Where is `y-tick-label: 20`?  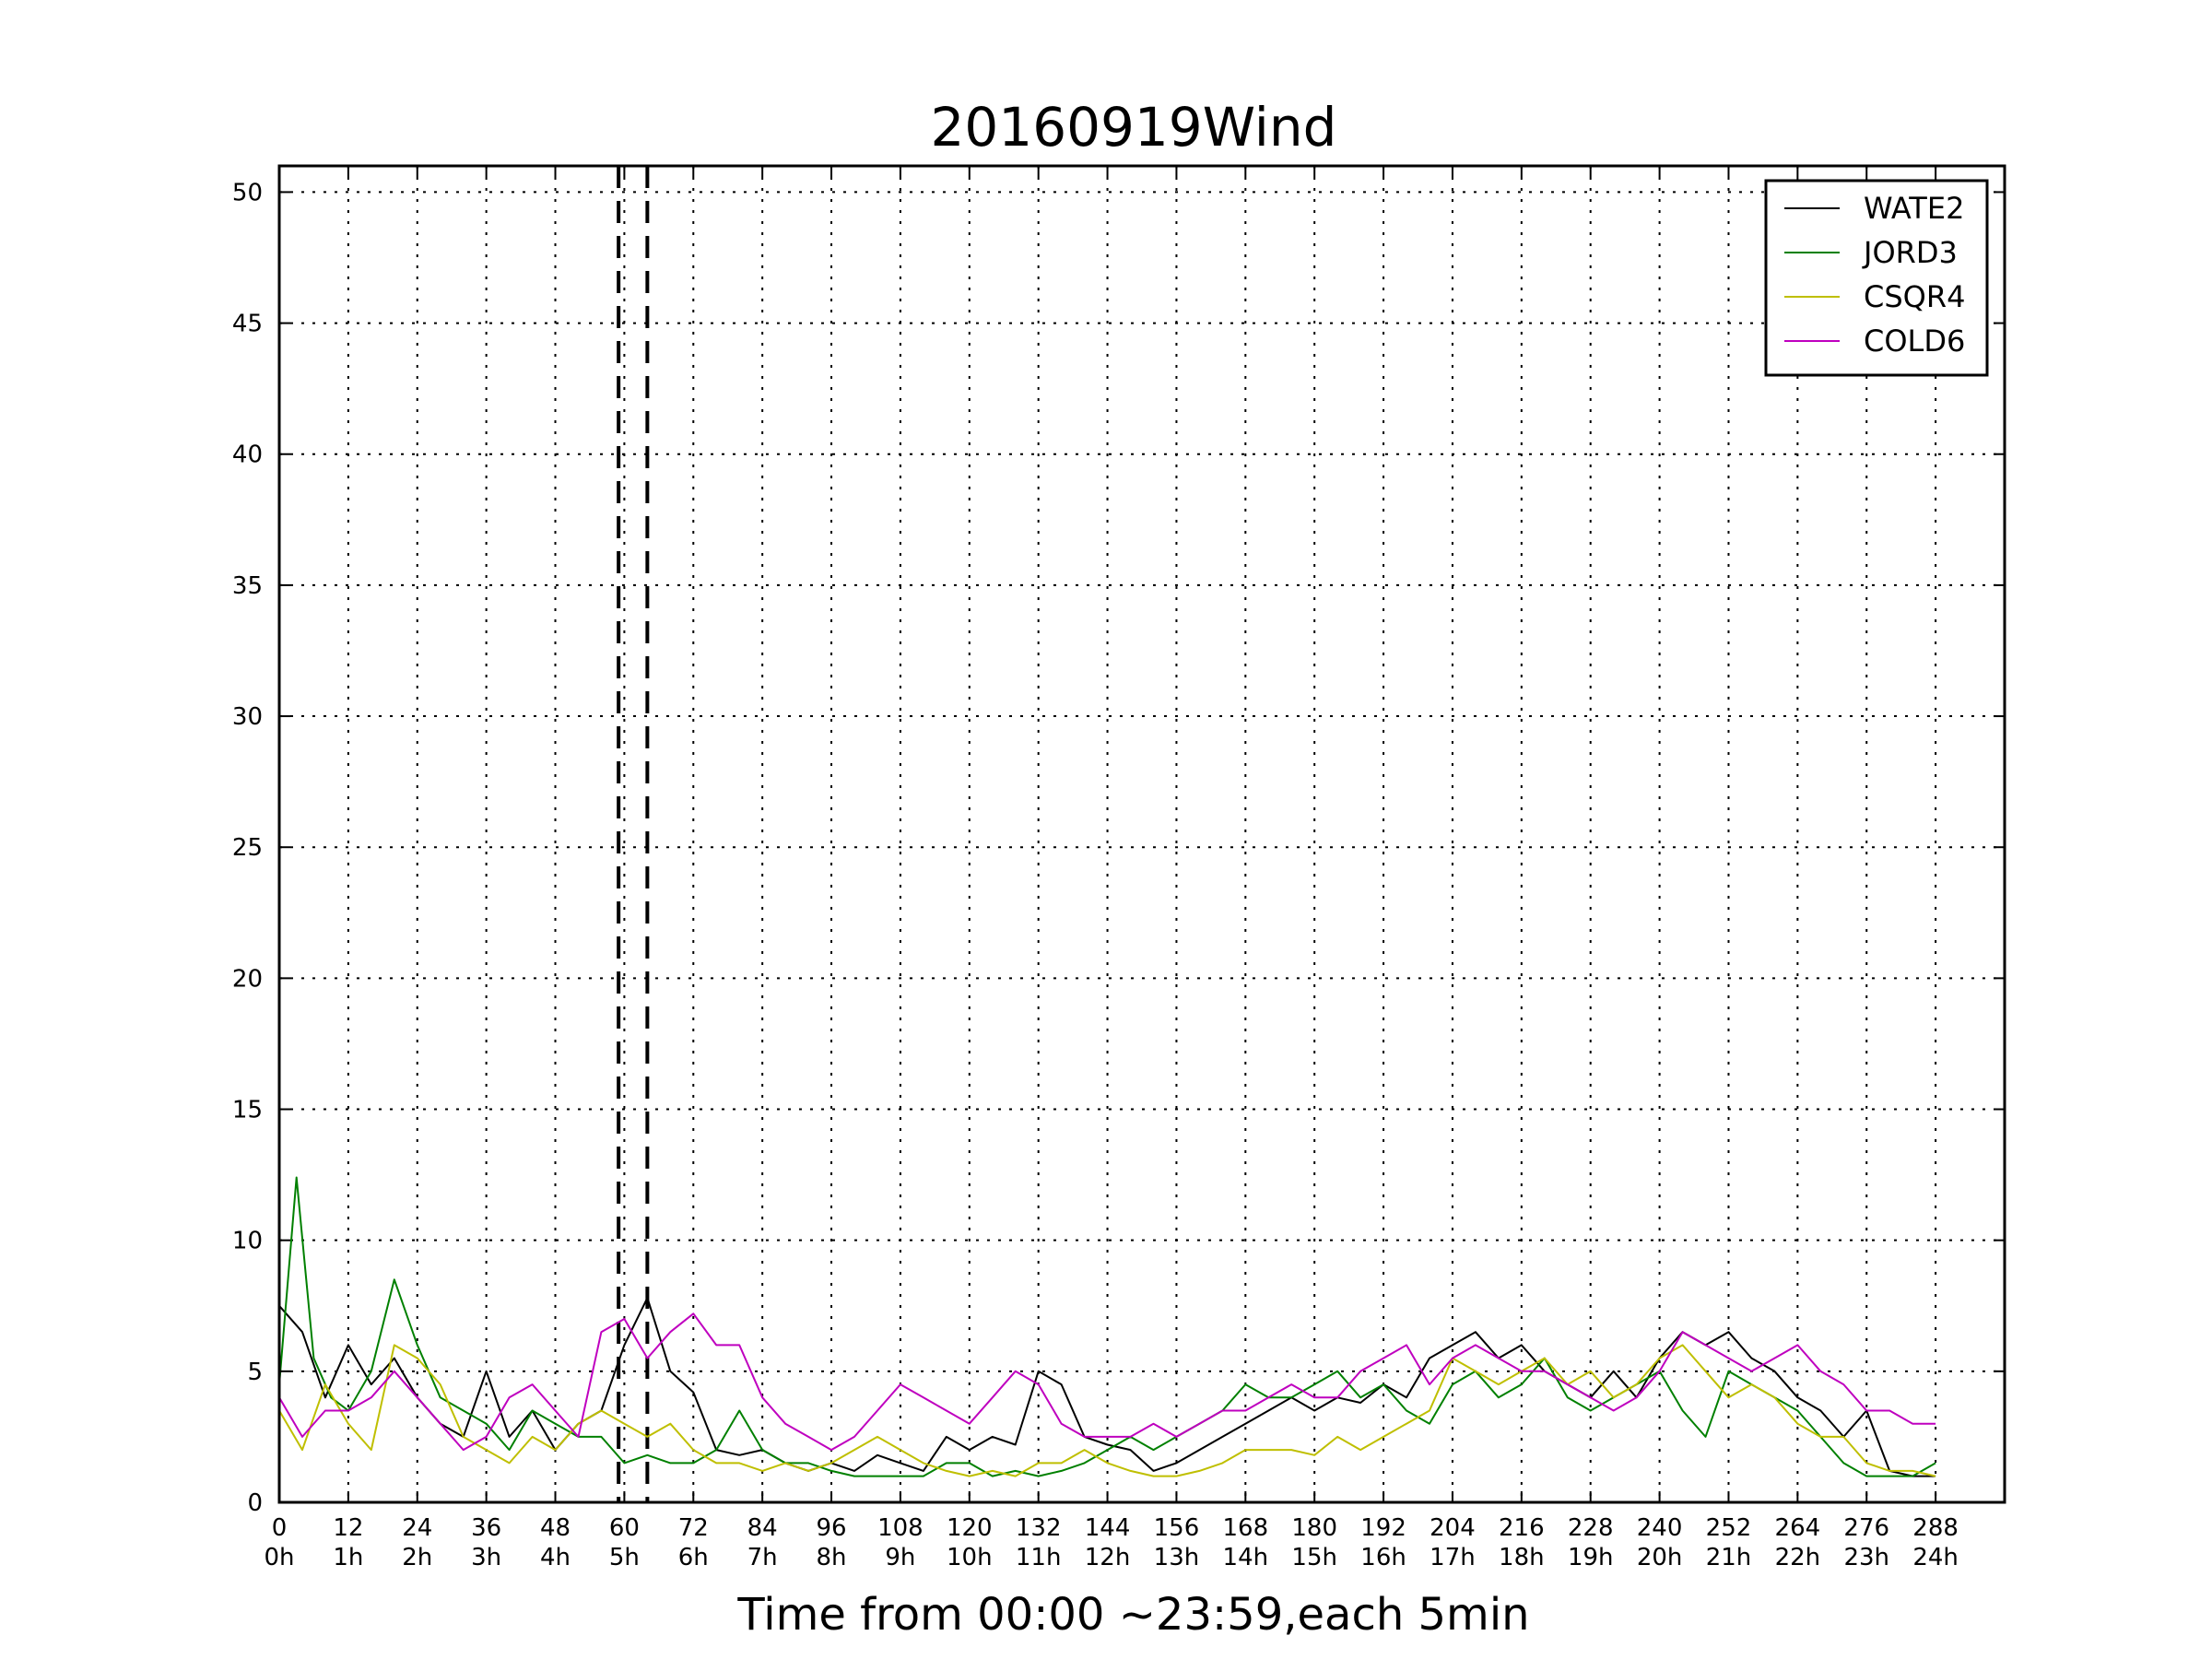
y-tick-label: 20 is located at coordinates (247, 979).